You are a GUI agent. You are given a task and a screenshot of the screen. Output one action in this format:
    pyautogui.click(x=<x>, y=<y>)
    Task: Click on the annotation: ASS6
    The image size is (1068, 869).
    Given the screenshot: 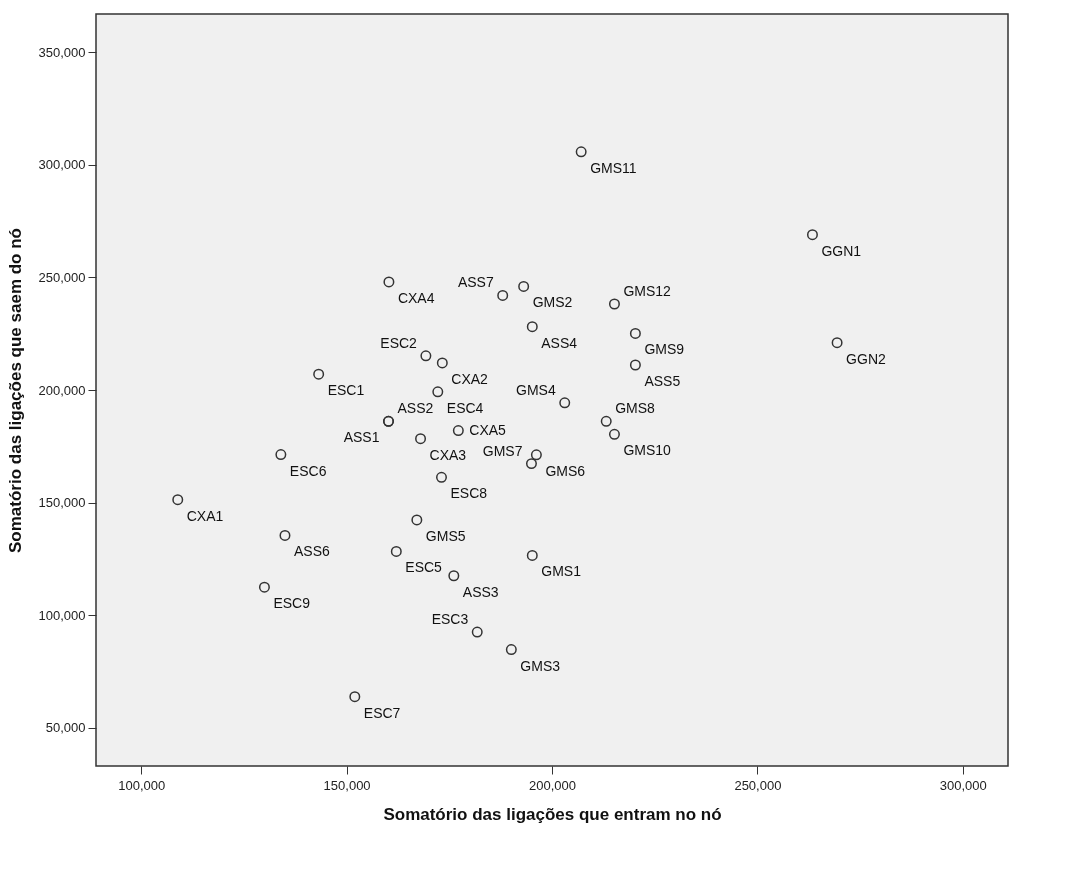 What is the action you would take?
    pyautogui.click(x=311, y=551)
    